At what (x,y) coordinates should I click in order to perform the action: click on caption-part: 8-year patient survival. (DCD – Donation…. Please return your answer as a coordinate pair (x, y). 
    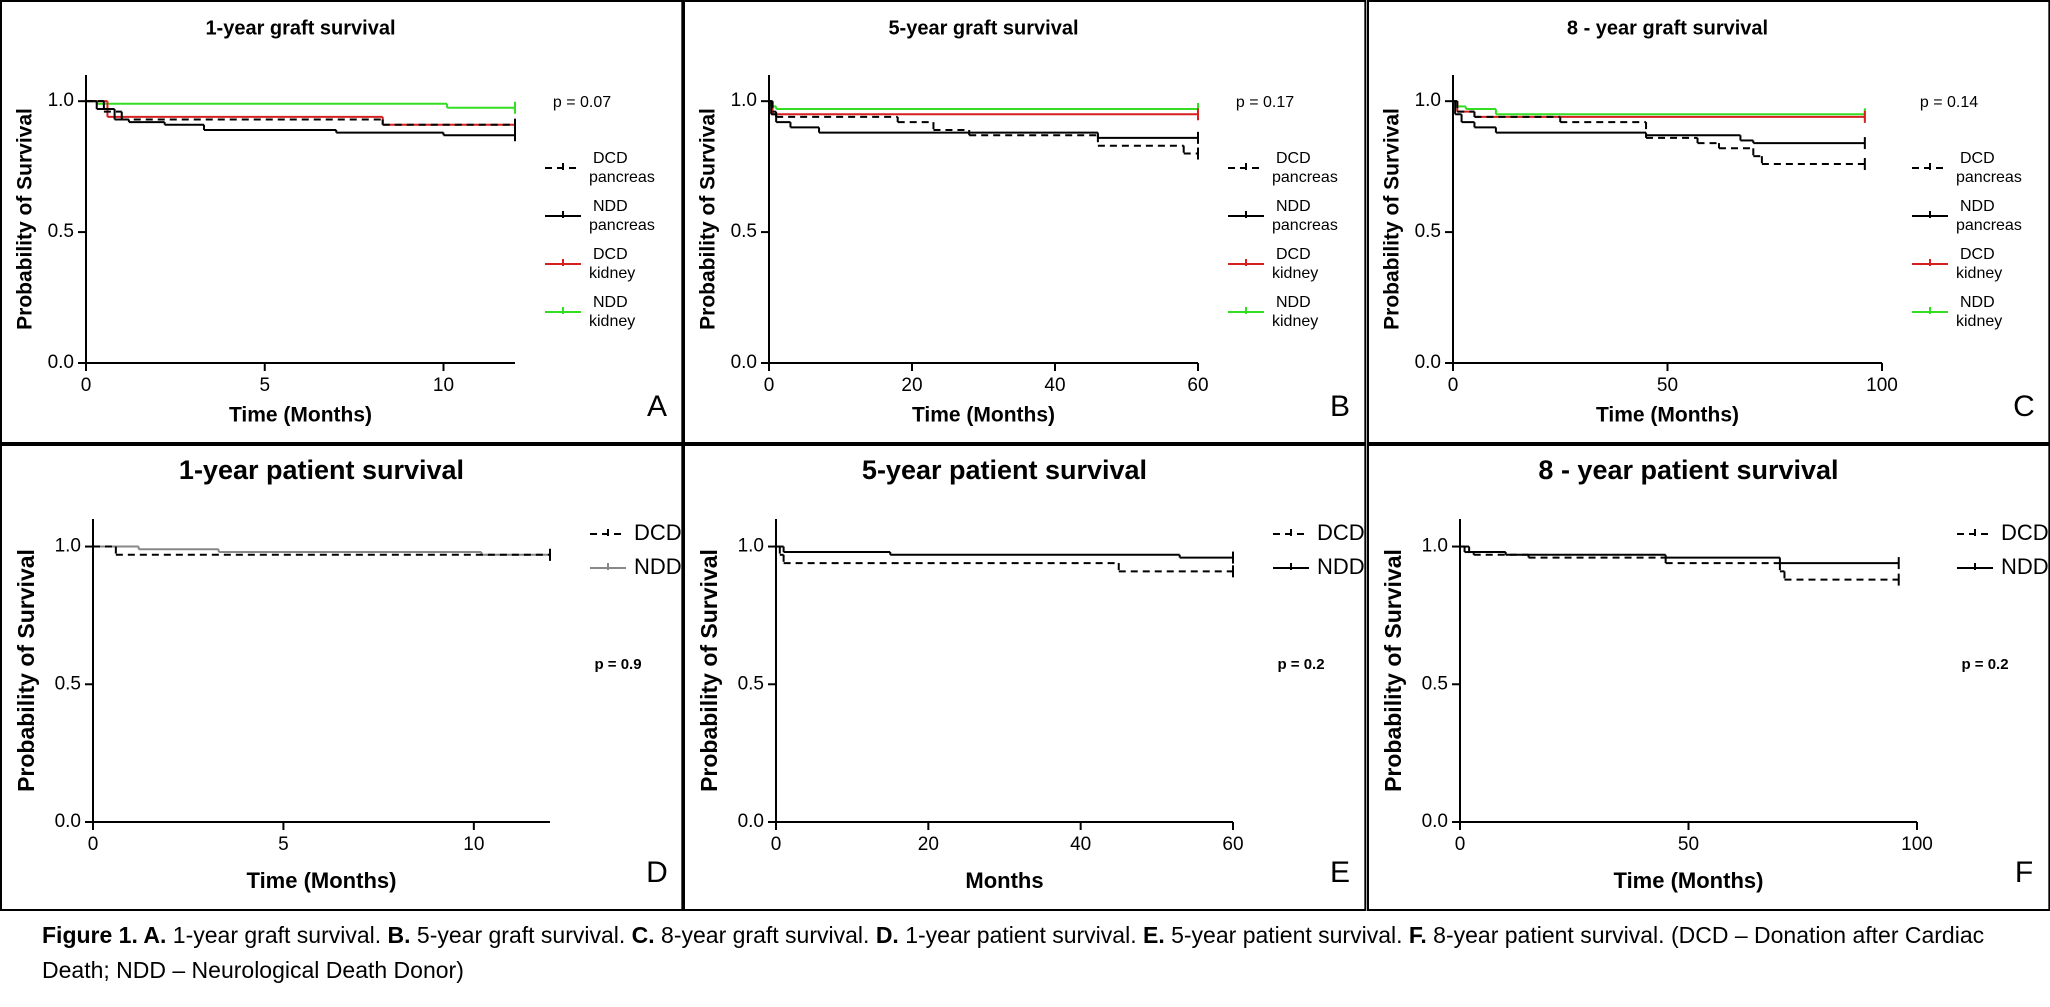
    Looking at the image, I should click on (1016, 952).